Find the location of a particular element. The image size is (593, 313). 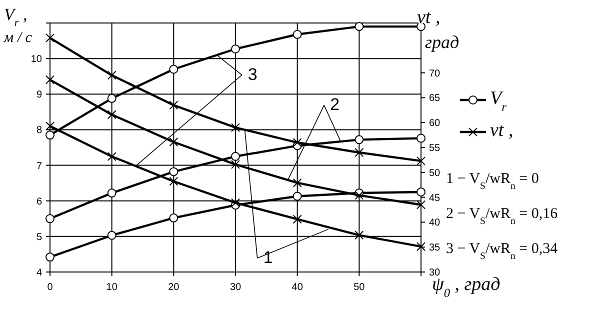

text: 2 − V$_{S}$/wR$_{n}$ = 0,16 is located at coordinates (502, 216).